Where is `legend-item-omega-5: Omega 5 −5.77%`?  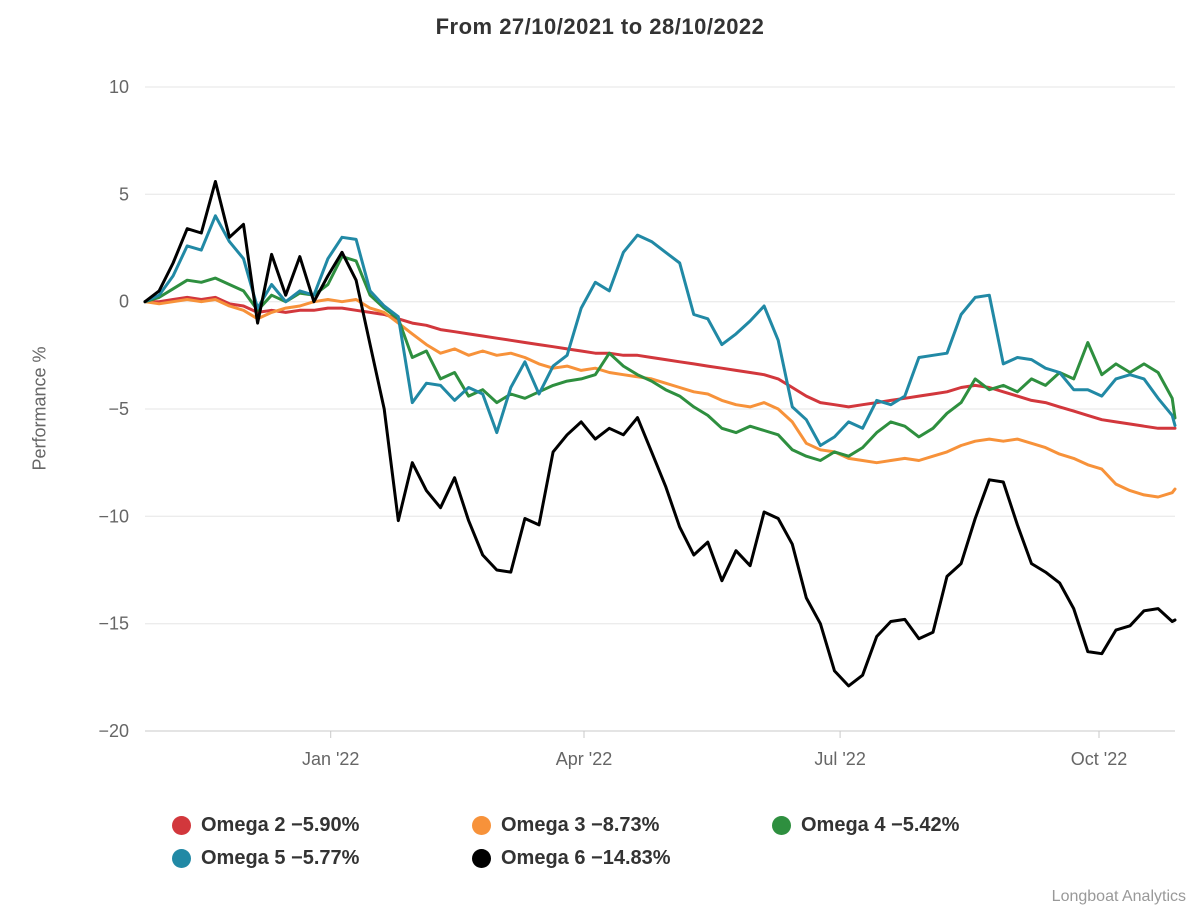
legend-item-omega-5: Omega 5 −5.77% is located at coordinates (322, 858).